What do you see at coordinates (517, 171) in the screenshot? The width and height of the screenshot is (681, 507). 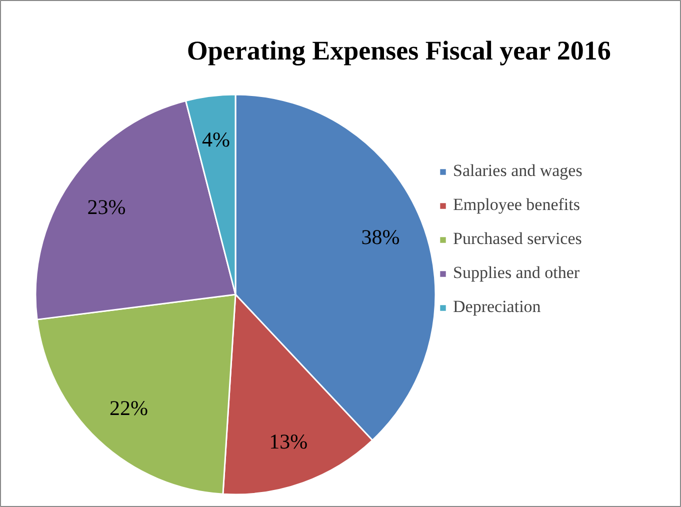 I see `legend-label: Salaries and wages` at bounding box center [517, 171].